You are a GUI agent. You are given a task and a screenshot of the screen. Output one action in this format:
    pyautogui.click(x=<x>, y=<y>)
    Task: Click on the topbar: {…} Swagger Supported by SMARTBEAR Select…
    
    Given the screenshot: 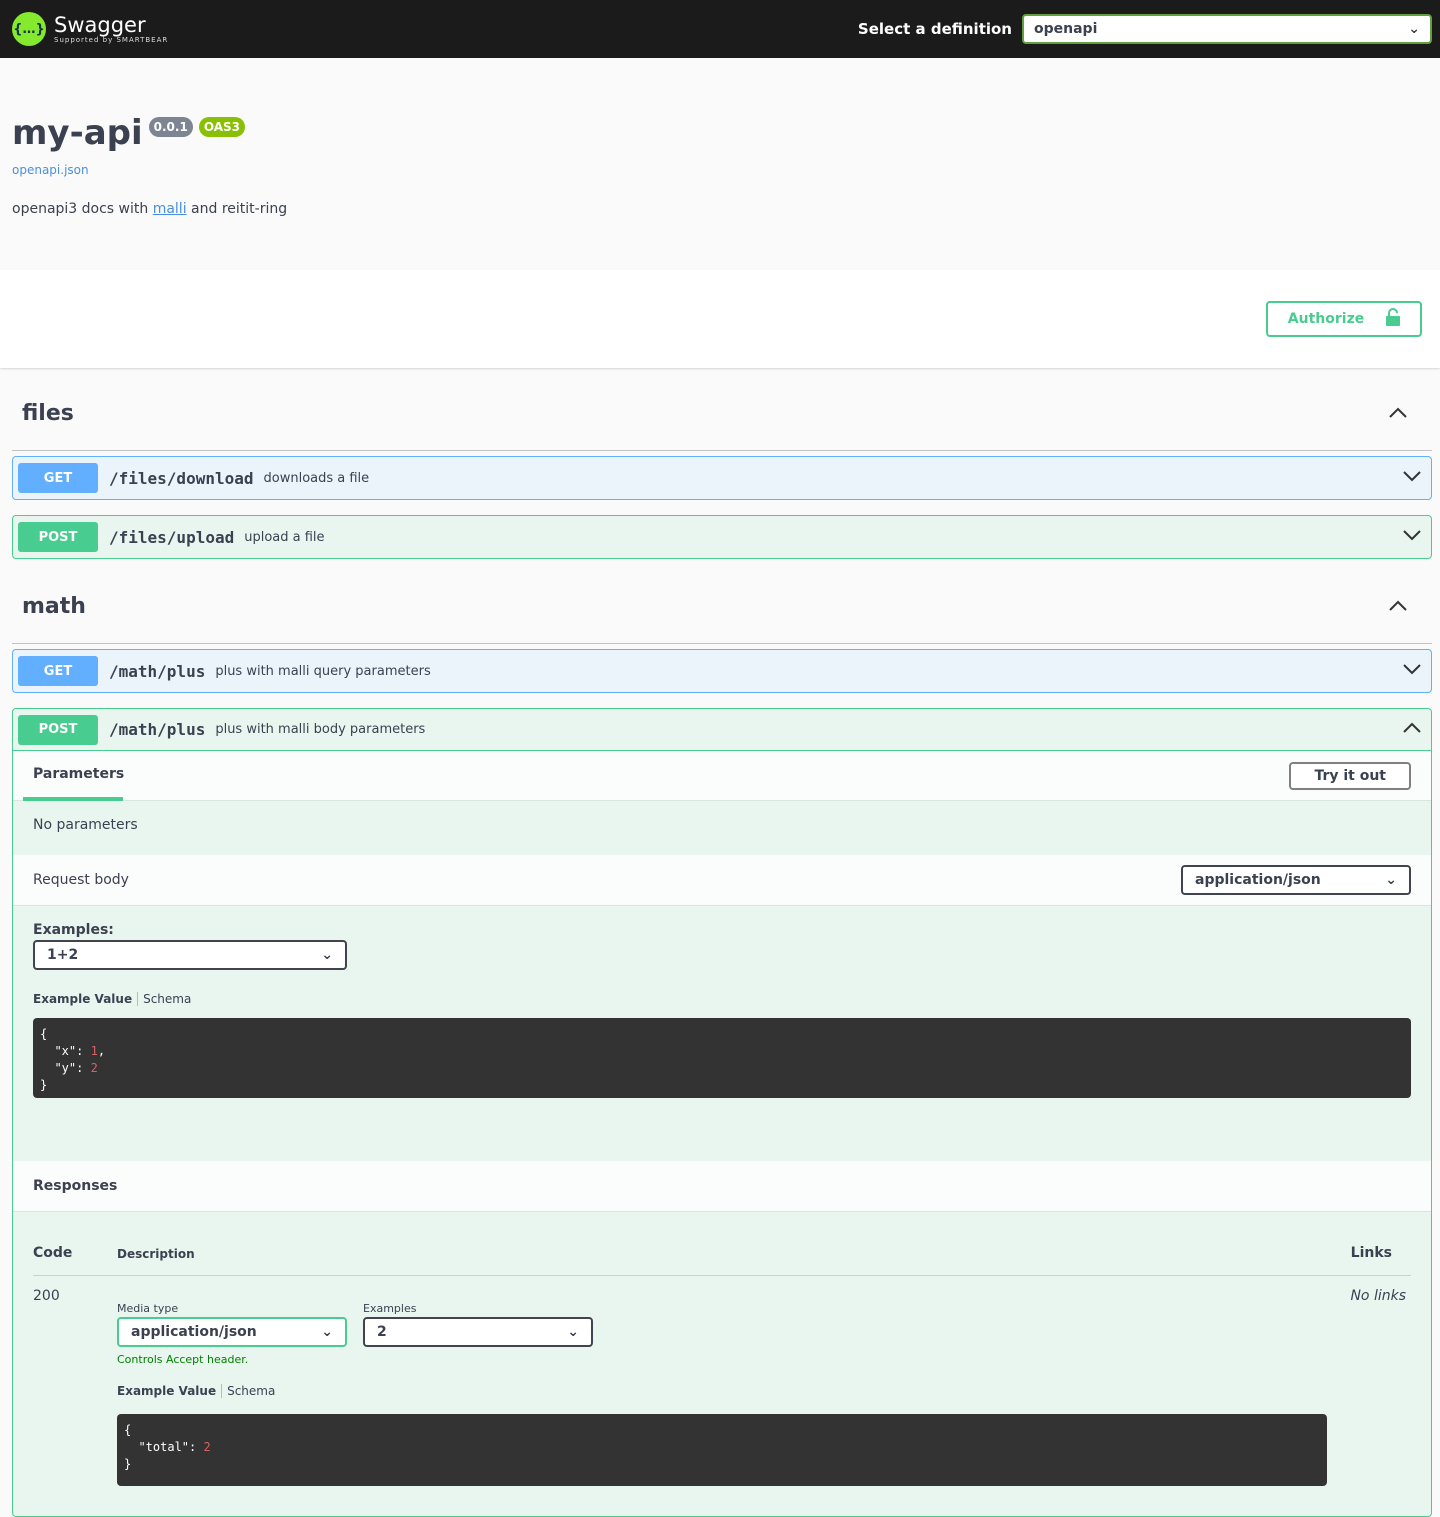 What is the action you would take?
    pyautogui.click(x=720, y=29)
    